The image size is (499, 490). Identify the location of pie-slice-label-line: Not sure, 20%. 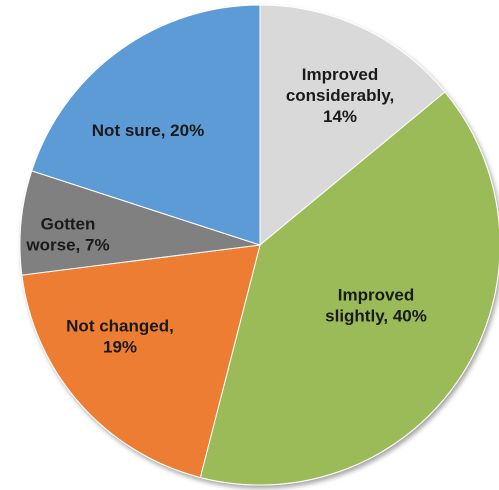
(148, 130).